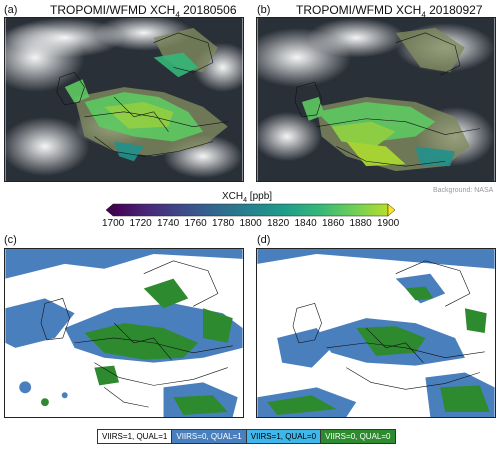  I want to click on coastlines-b, so click(387, 99).